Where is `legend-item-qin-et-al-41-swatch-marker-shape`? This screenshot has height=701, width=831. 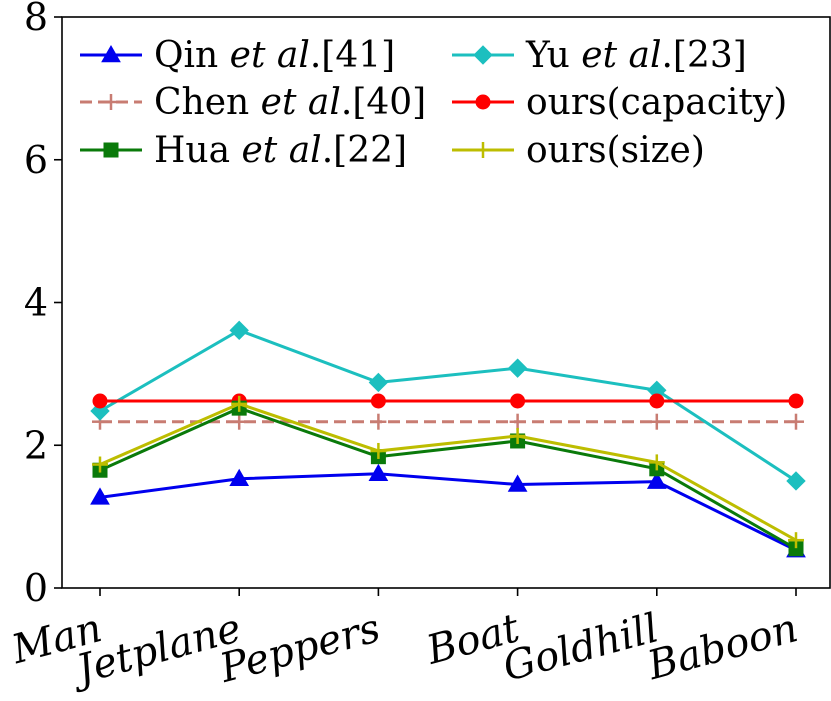 legend-item-qin-et-al-41-swatch-marker-shape is located at coordinates (111, 53).